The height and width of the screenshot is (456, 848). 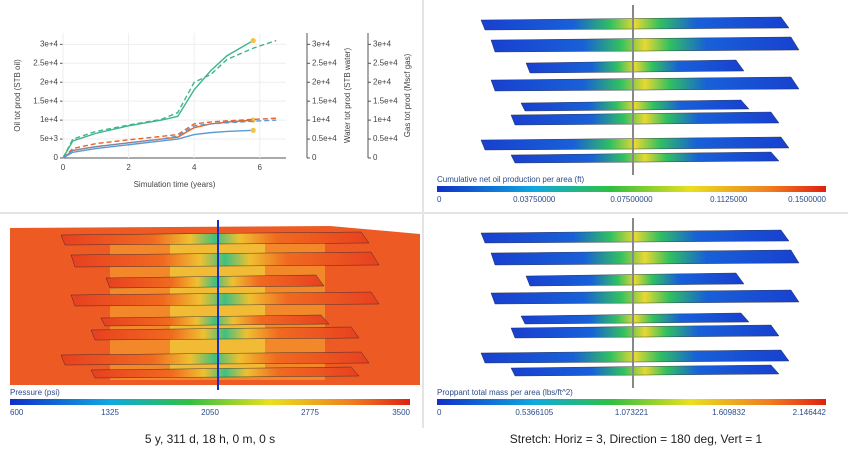 What do you see at coordinates (407, 95) in the screenshot?
I see `axis-title: Gas tot prod (Mscf gas)` at bounding box center [407, 95].